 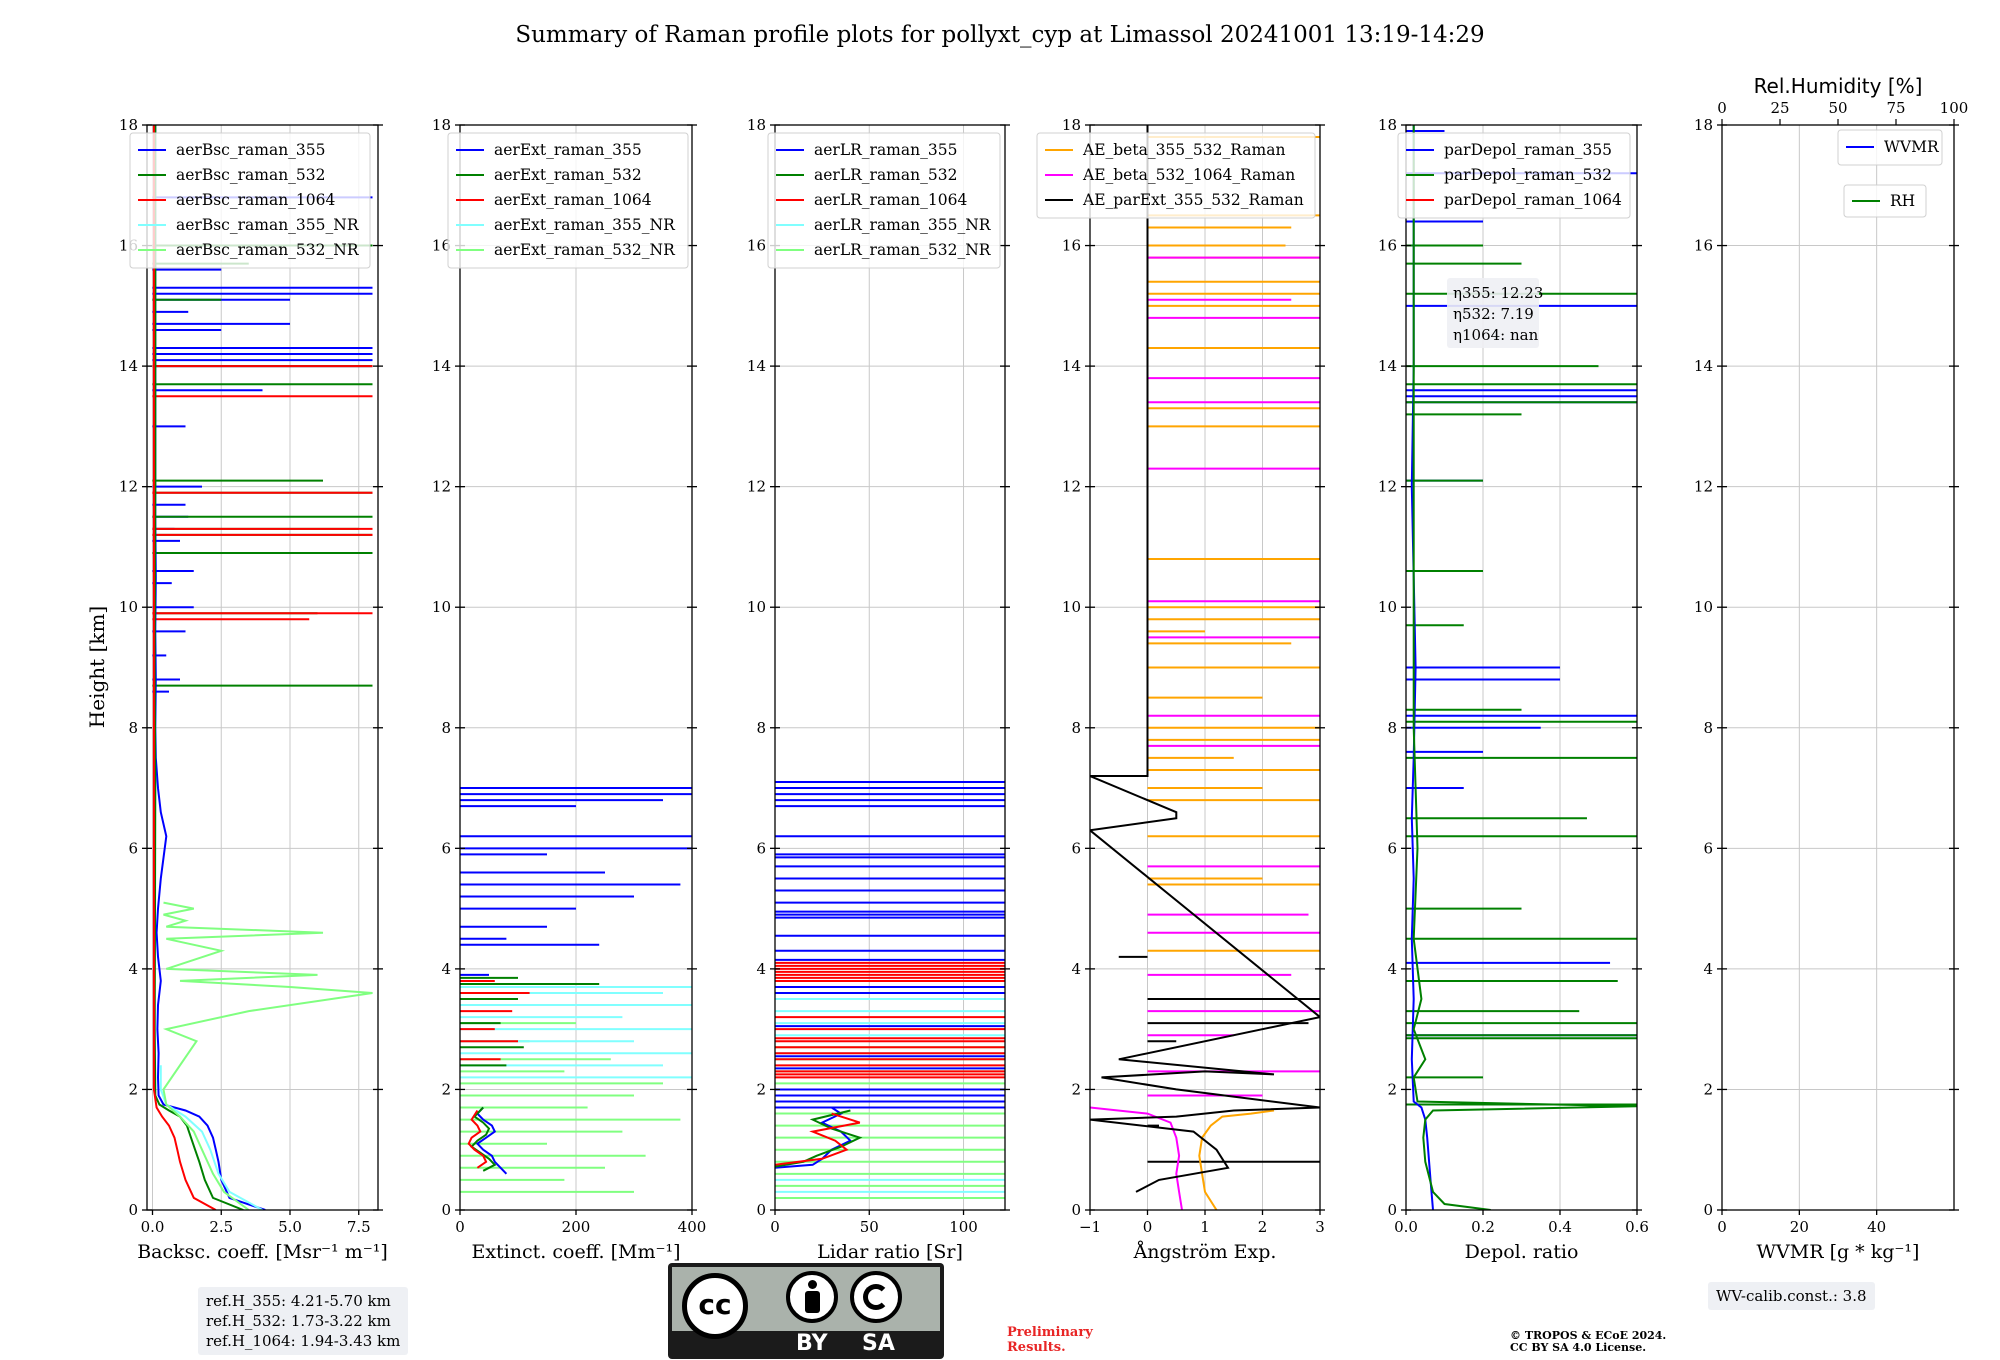 What do you see at coordinates (1205, 659) in the screenshot?
I see `series-AE_parExt_355_532_Raman` at bounding box center [1205, 659].